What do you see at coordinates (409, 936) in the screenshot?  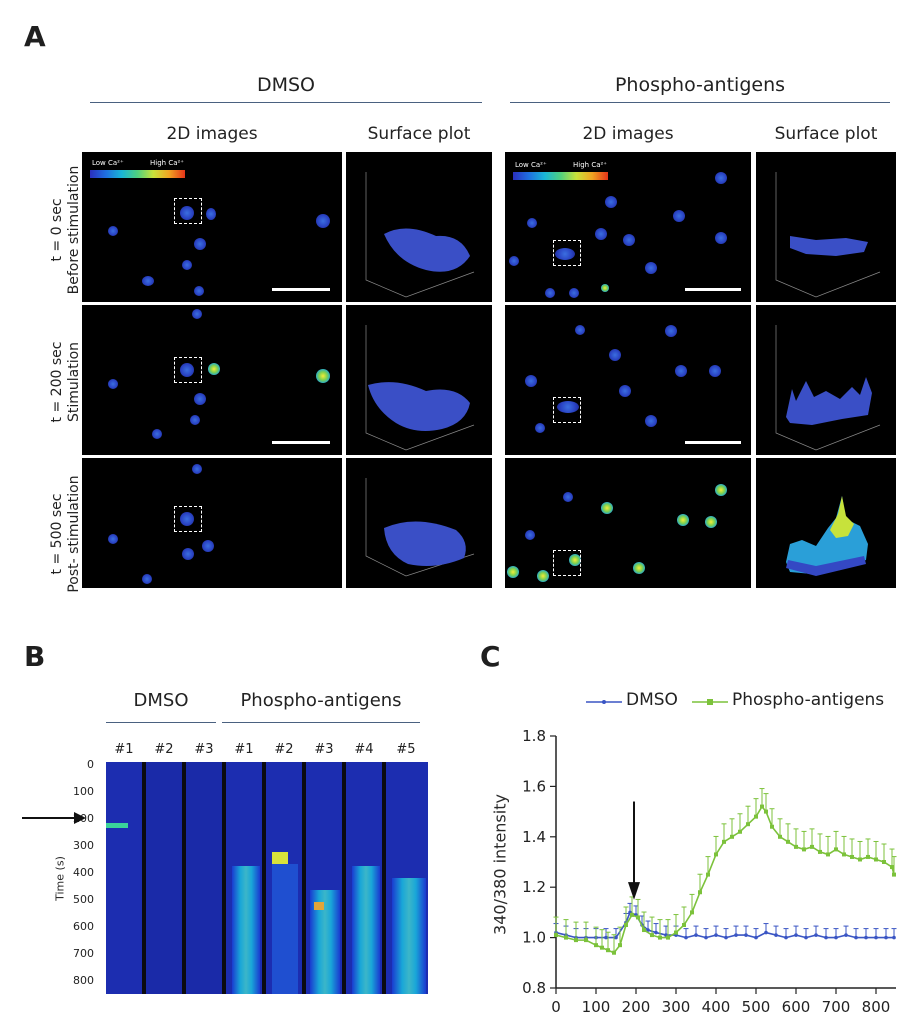 I see `kymo-response` at bounding box center [409, 936].